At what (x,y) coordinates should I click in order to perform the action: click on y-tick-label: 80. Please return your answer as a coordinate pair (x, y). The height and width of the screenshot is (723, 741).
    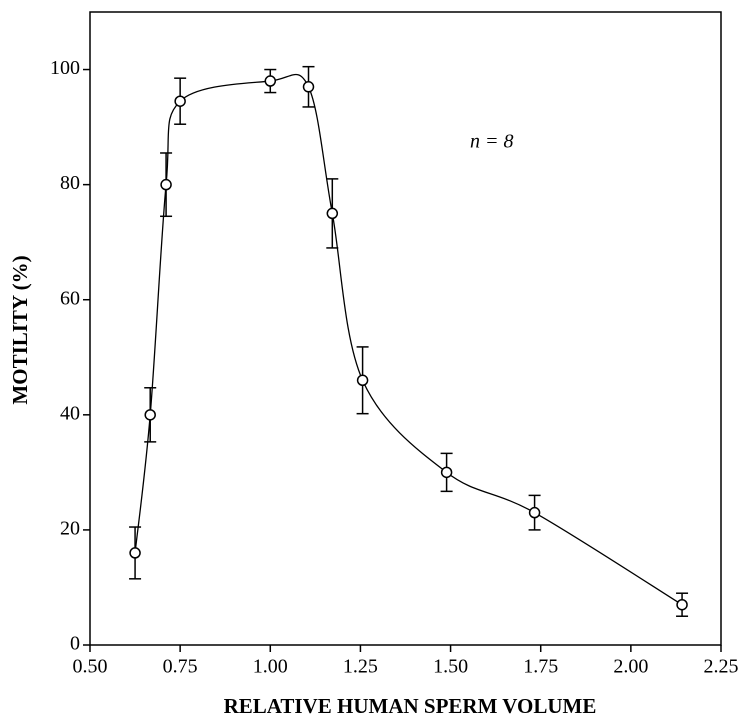
    Looking at the image, I should click on (70, 183).